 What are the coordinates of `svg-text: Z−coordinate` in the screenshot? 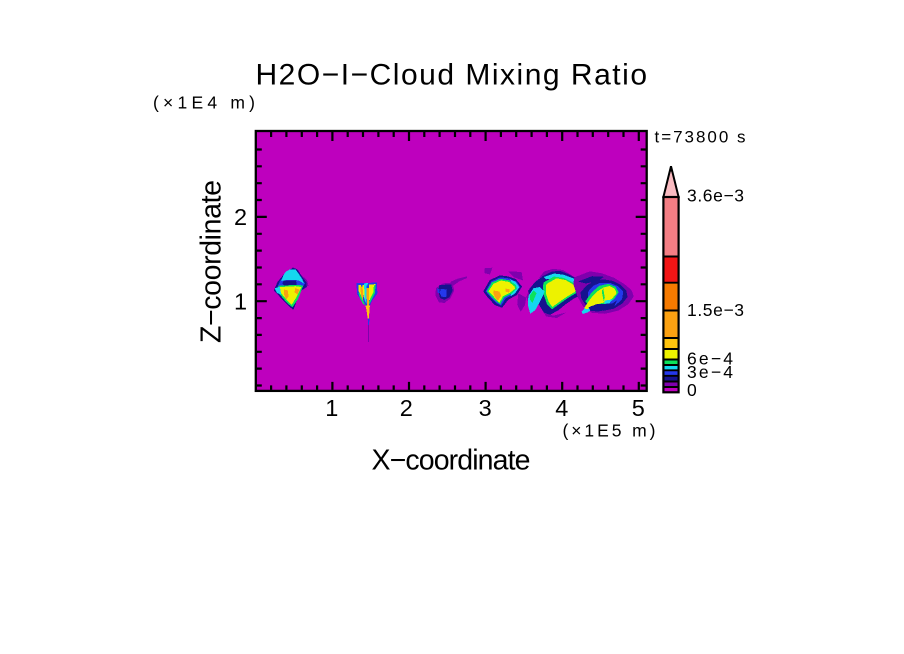 It's located at (212, 261).